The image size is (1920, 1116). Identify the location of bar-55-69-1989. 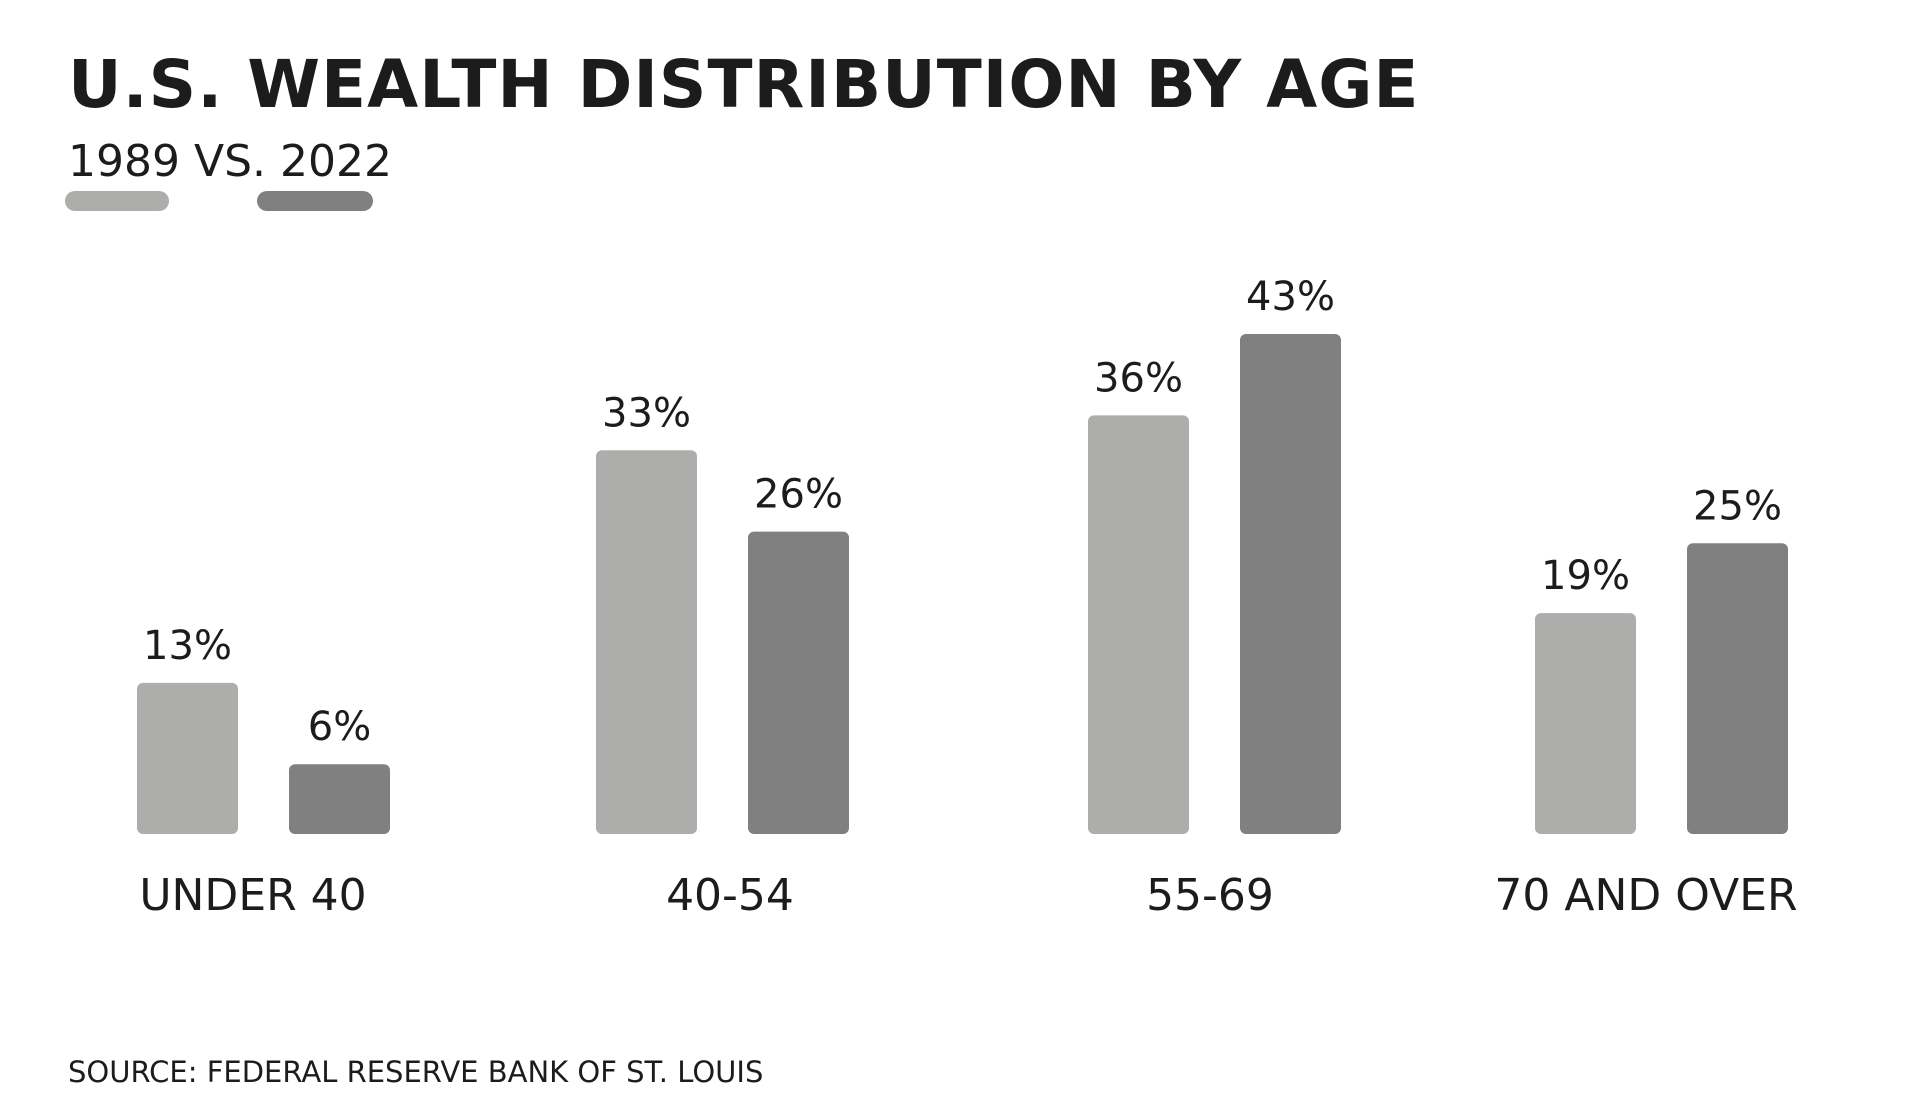
(1138, 624).